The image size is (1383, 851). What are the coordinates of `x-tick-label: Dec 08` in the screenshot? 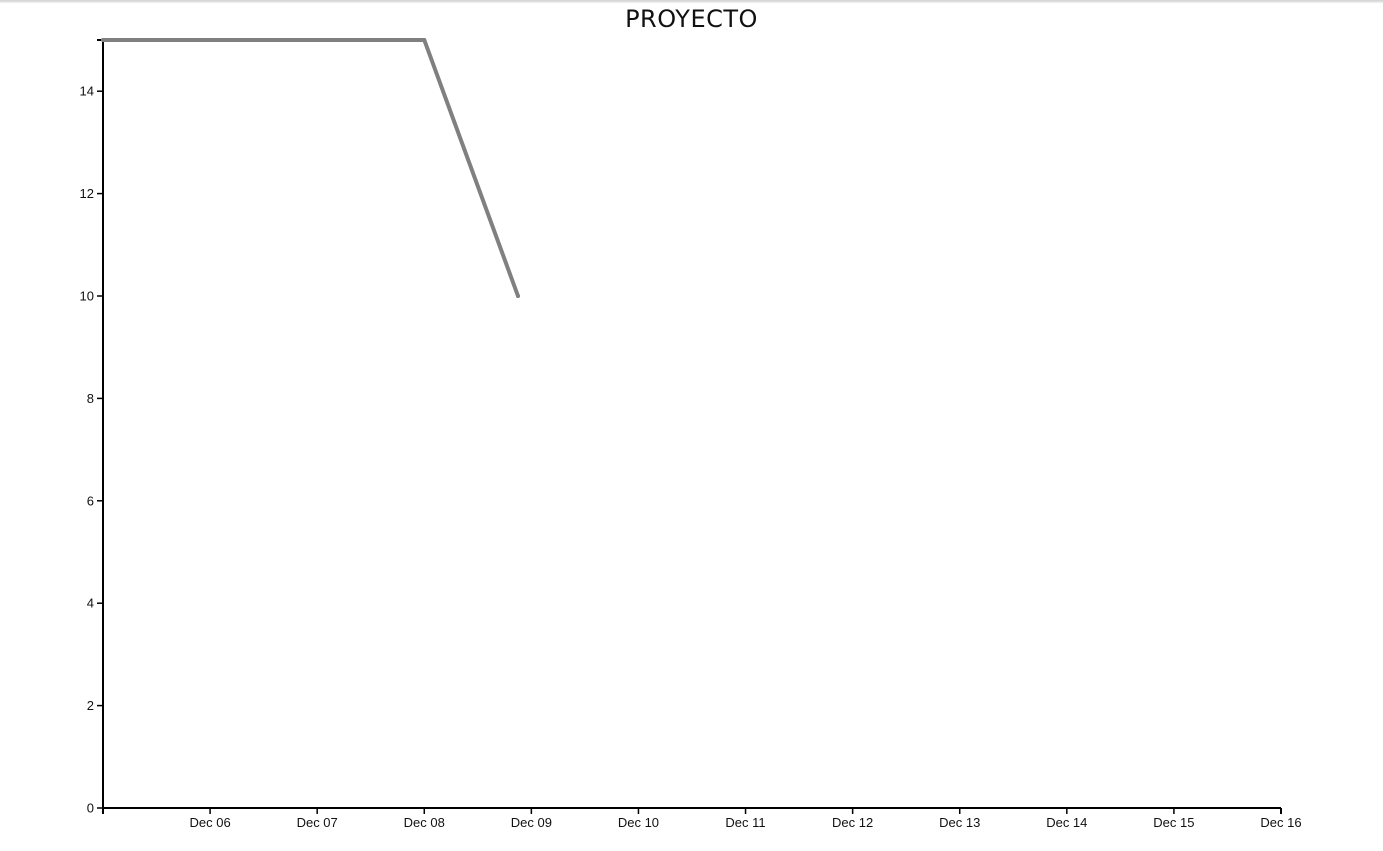 It's located at (424, 822).